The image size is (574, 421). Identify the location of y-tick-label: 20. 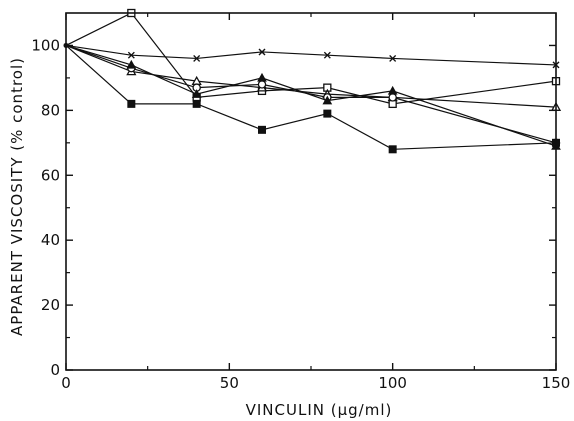
(50, 305).